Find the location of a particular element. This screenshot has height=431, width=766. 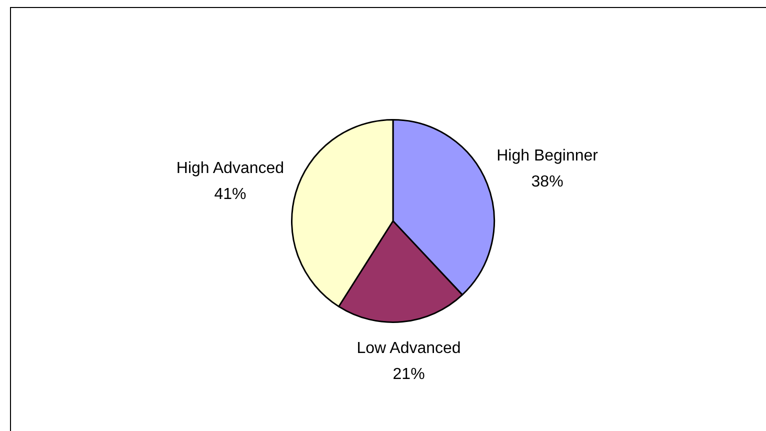

data-label: 21% is located at coordinates (408, 375).